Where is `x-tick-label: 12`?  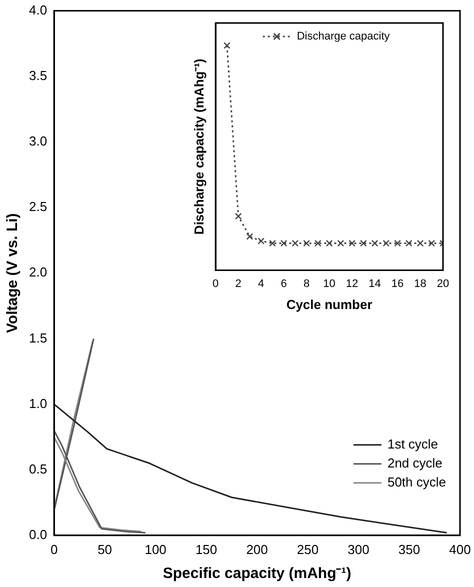 x-tick-label: 12 is located at coordinates (352, 284).